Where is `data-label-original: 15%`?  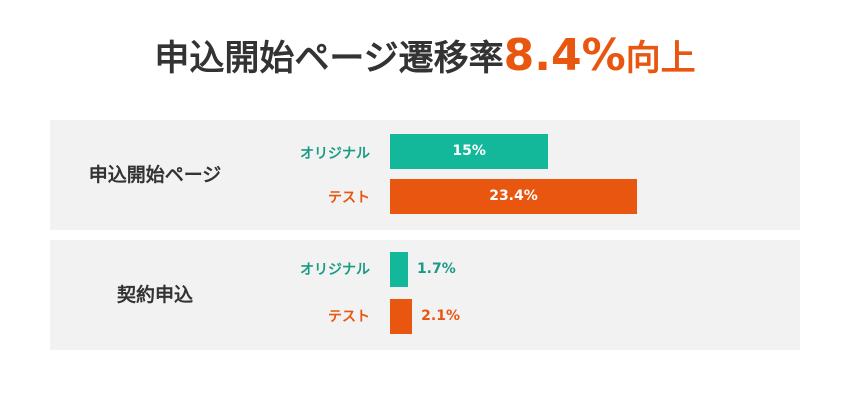
data-label-original: 15% is located at coordinates (469, 151).